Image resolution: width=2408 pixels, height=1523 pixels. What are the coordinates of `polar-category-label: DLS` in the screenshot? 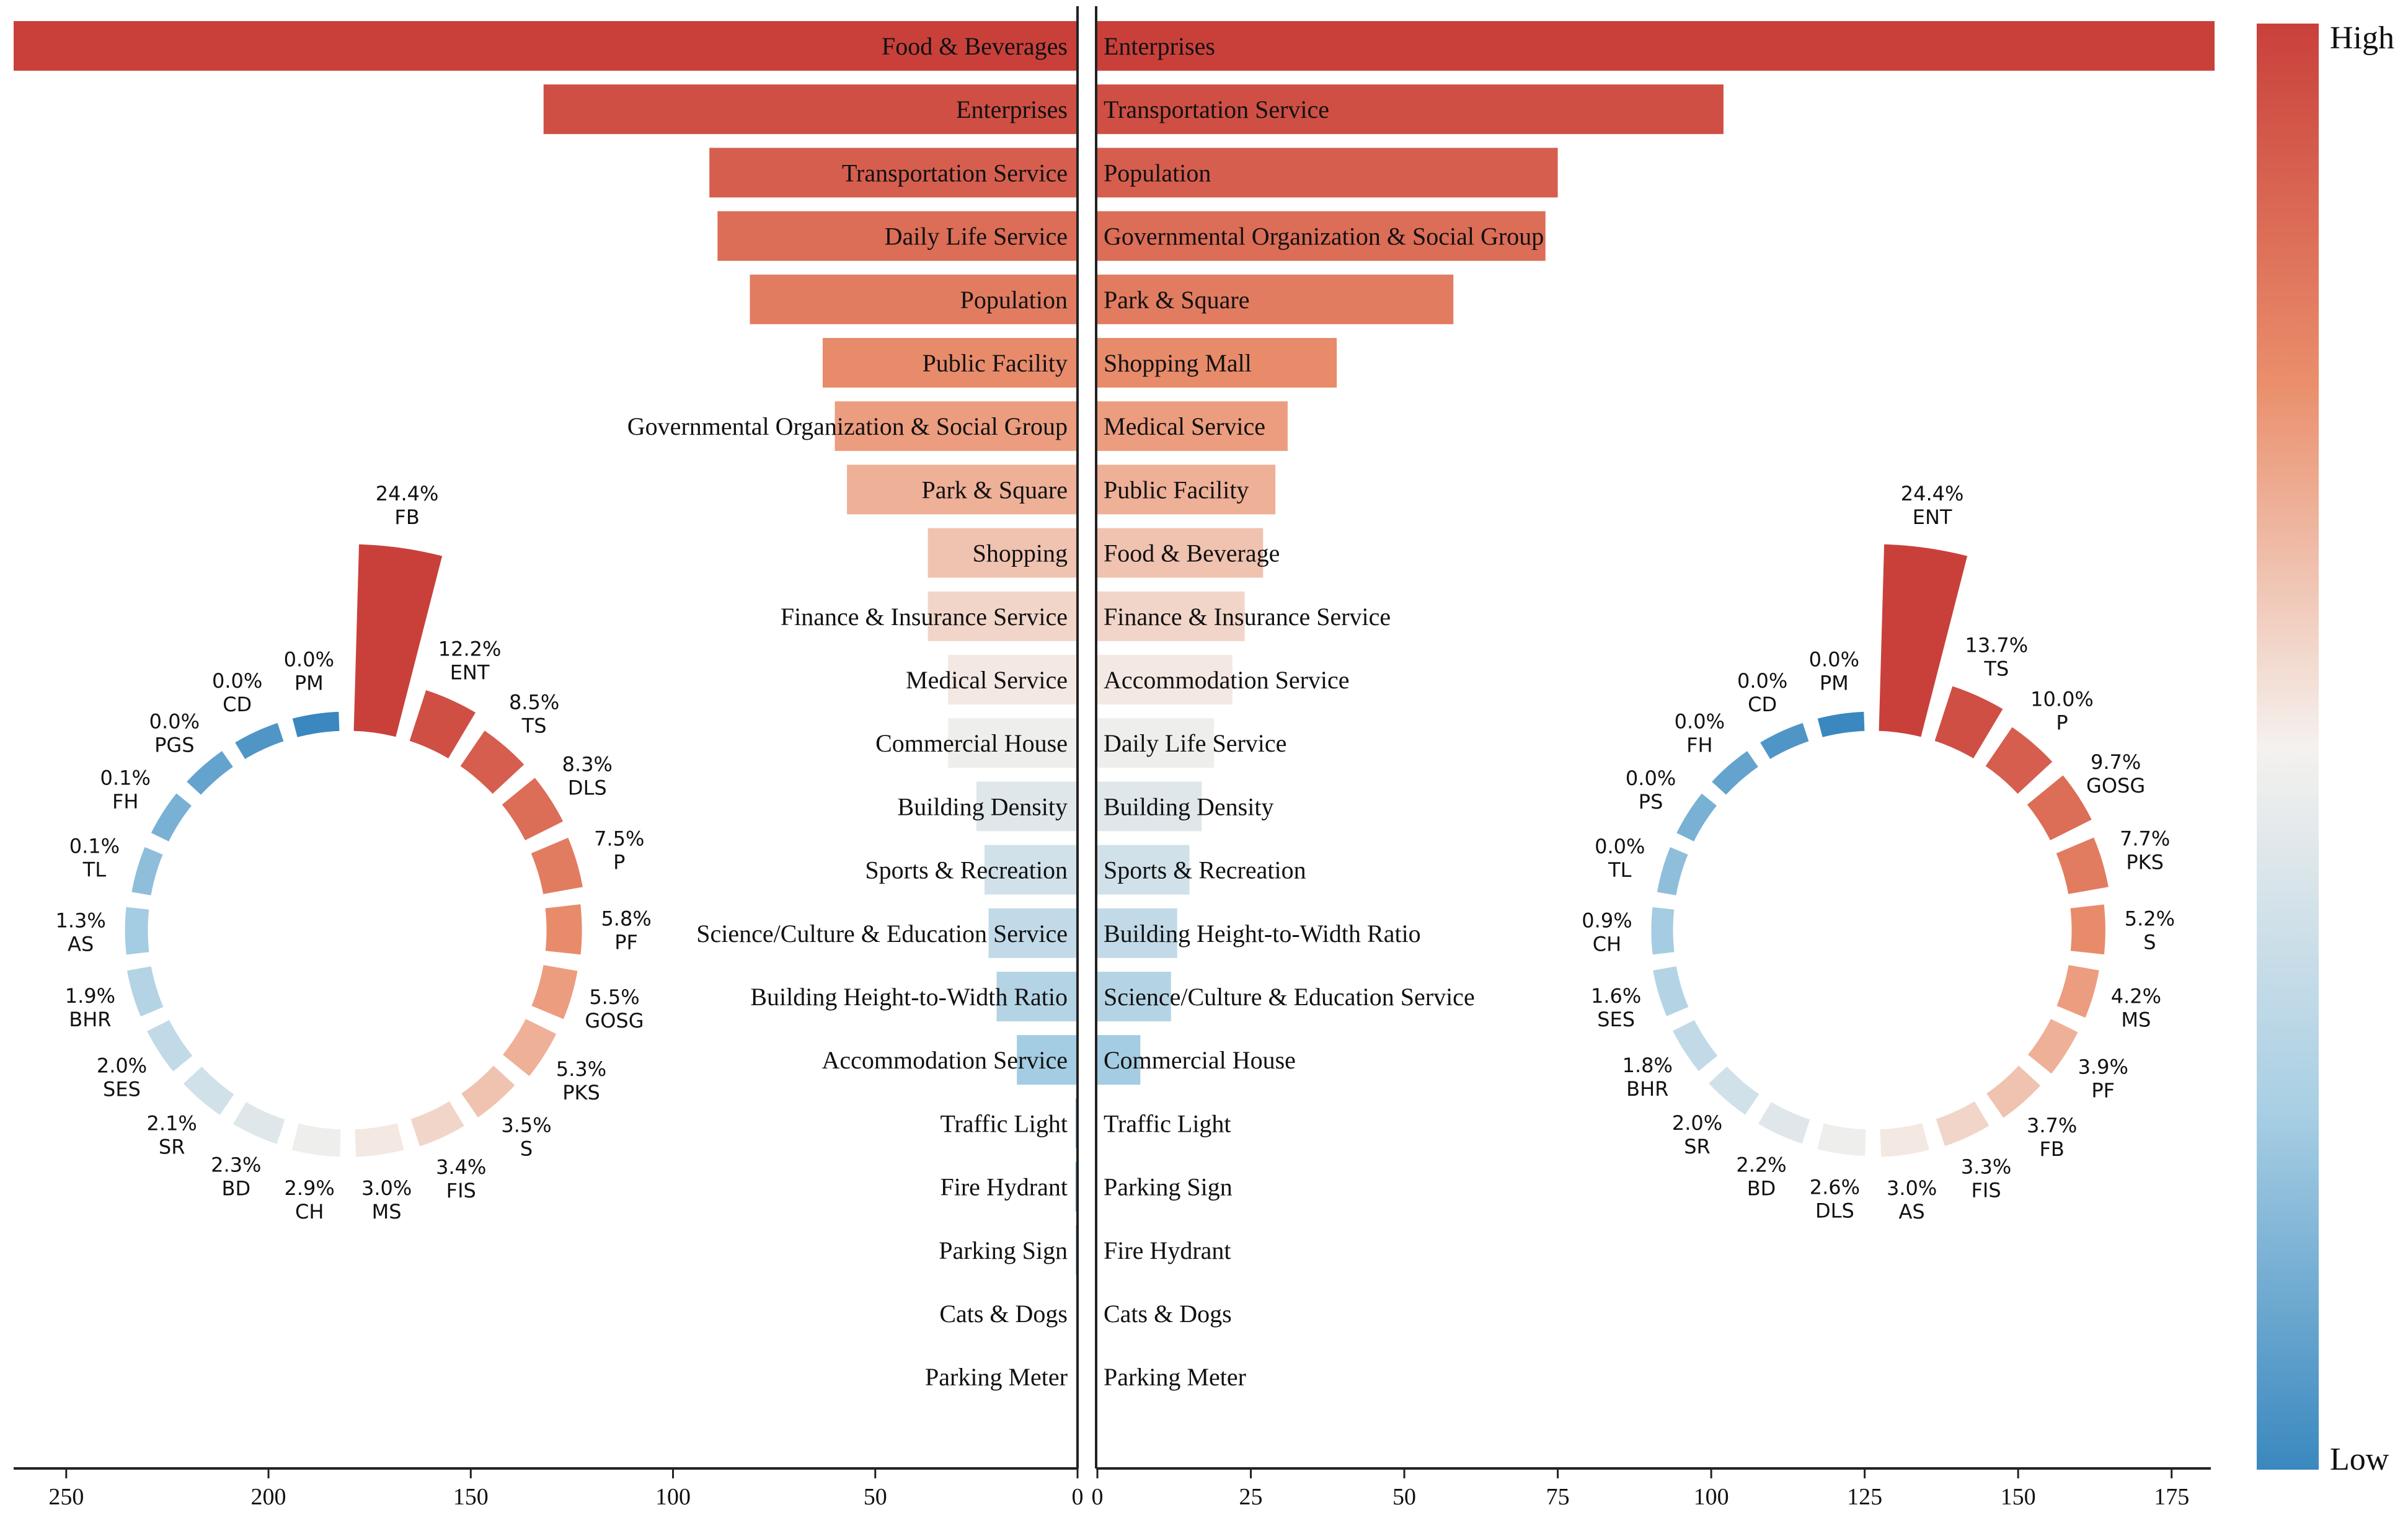 It's located at (1834, 1210).